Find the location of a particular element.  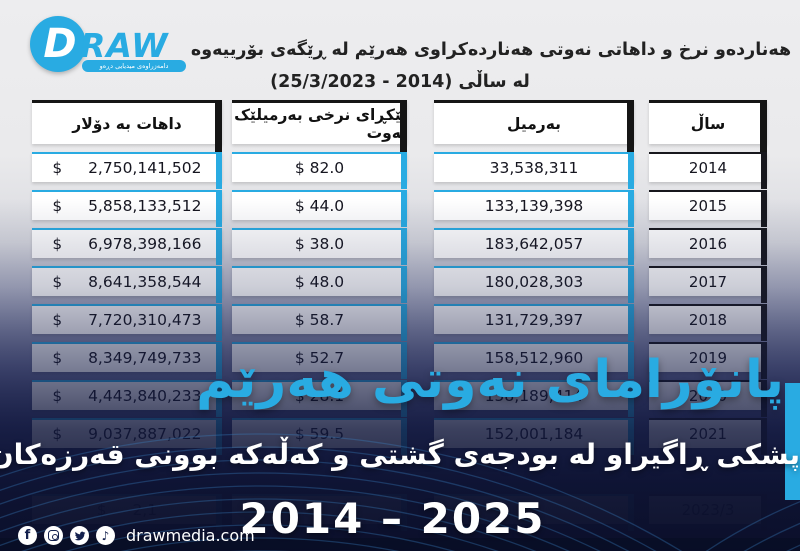

income-cell: $ 2,750,141,502 is located at coordinates (127, 170).